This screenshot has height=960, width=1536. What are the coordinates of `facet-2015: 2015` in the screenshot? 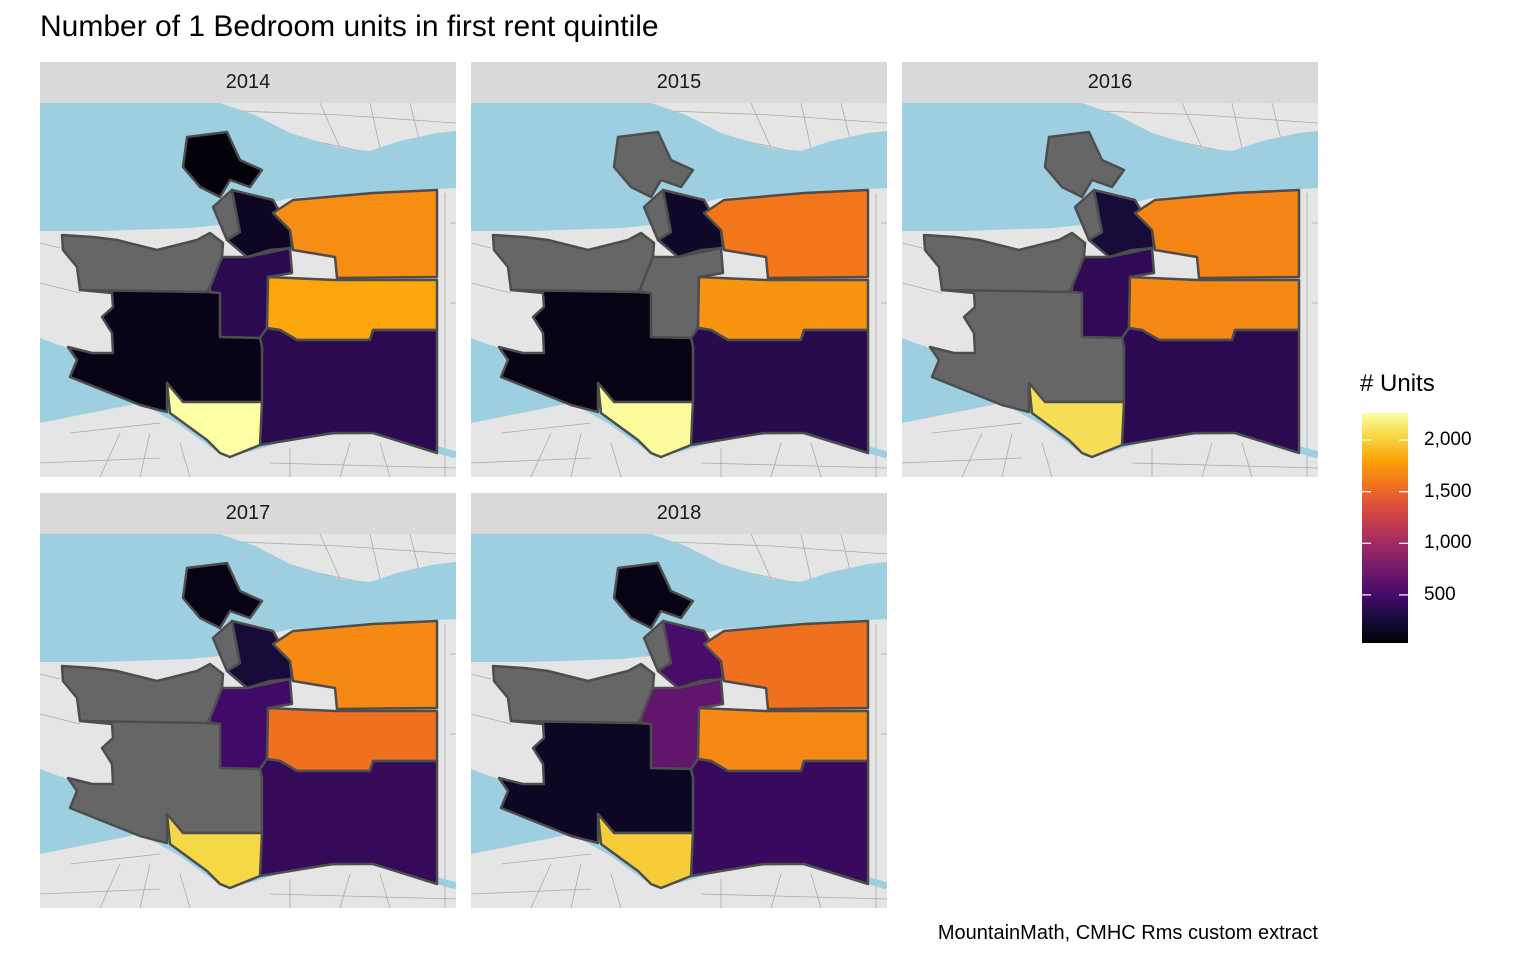 It's located at (679, 269).